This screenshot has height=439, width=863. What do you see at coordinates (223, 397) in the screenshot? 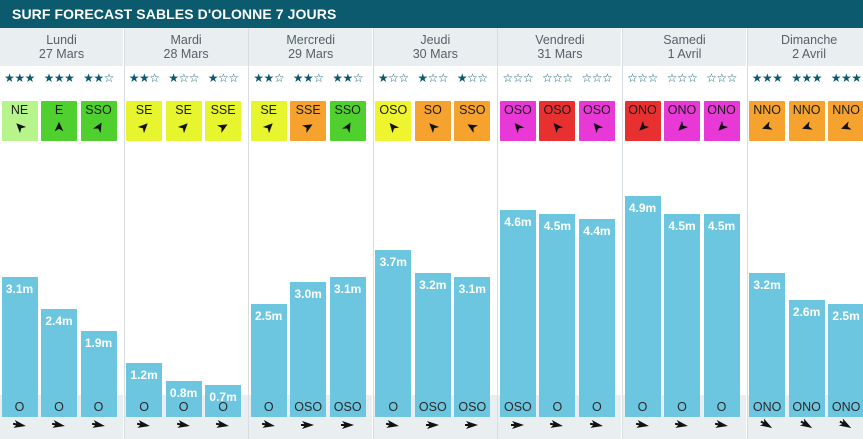
I see `wave-height-label: 0.7m` at bounding box center [223, 397].